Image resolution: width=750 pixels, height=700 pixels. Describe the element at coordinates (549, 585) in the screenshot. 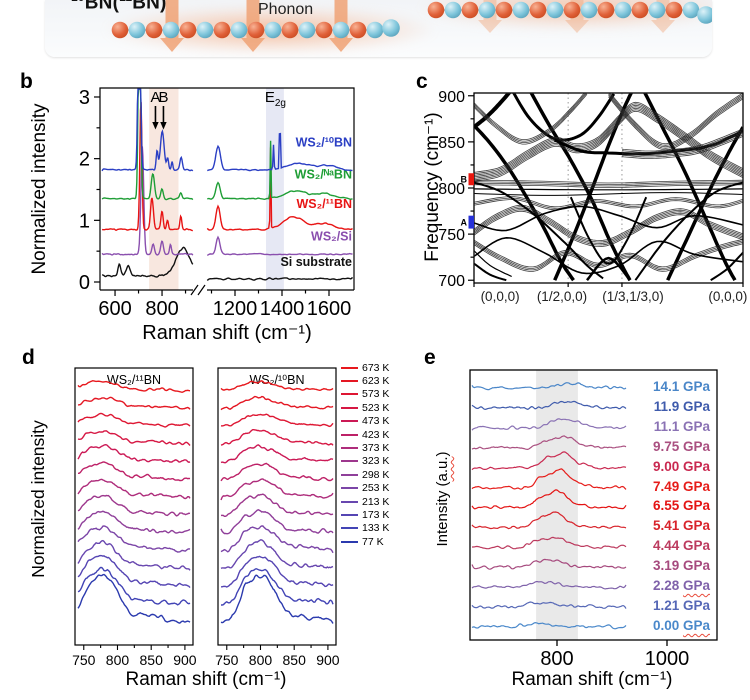

I see `spectrum-curve-2.28GPa` at that location.